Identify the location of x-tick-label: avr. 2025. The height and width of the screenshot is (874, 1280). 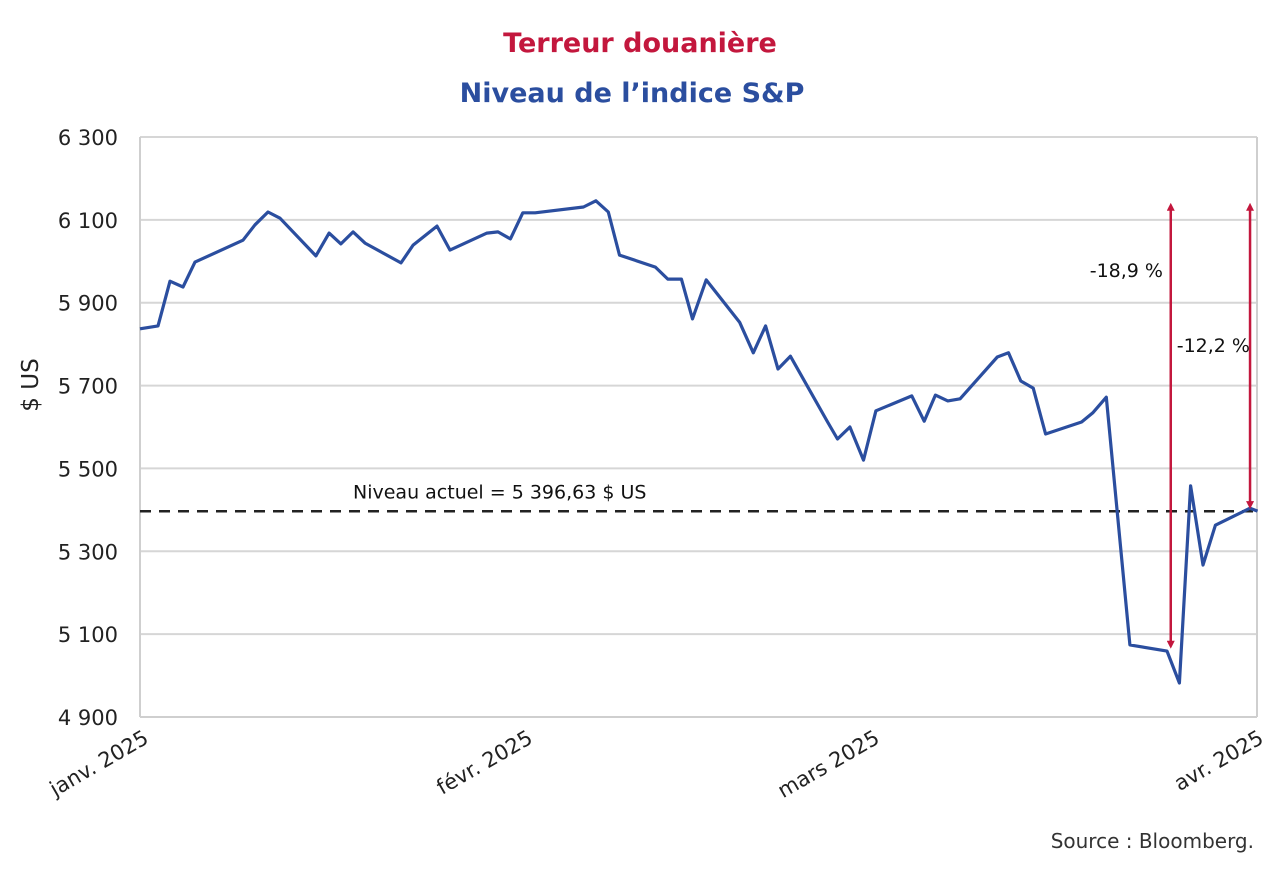
(1219, 761).